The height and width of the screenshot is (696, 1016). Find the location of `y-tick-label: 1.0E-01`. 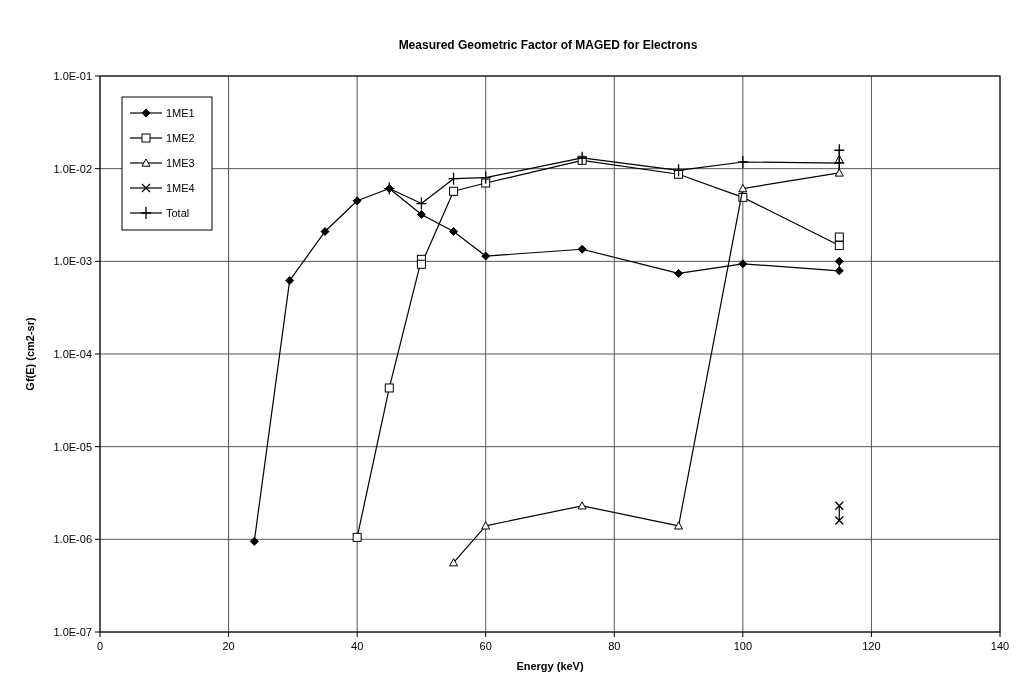

y-tick-label: 1.0E-01 is located at coordinates (72, 76).